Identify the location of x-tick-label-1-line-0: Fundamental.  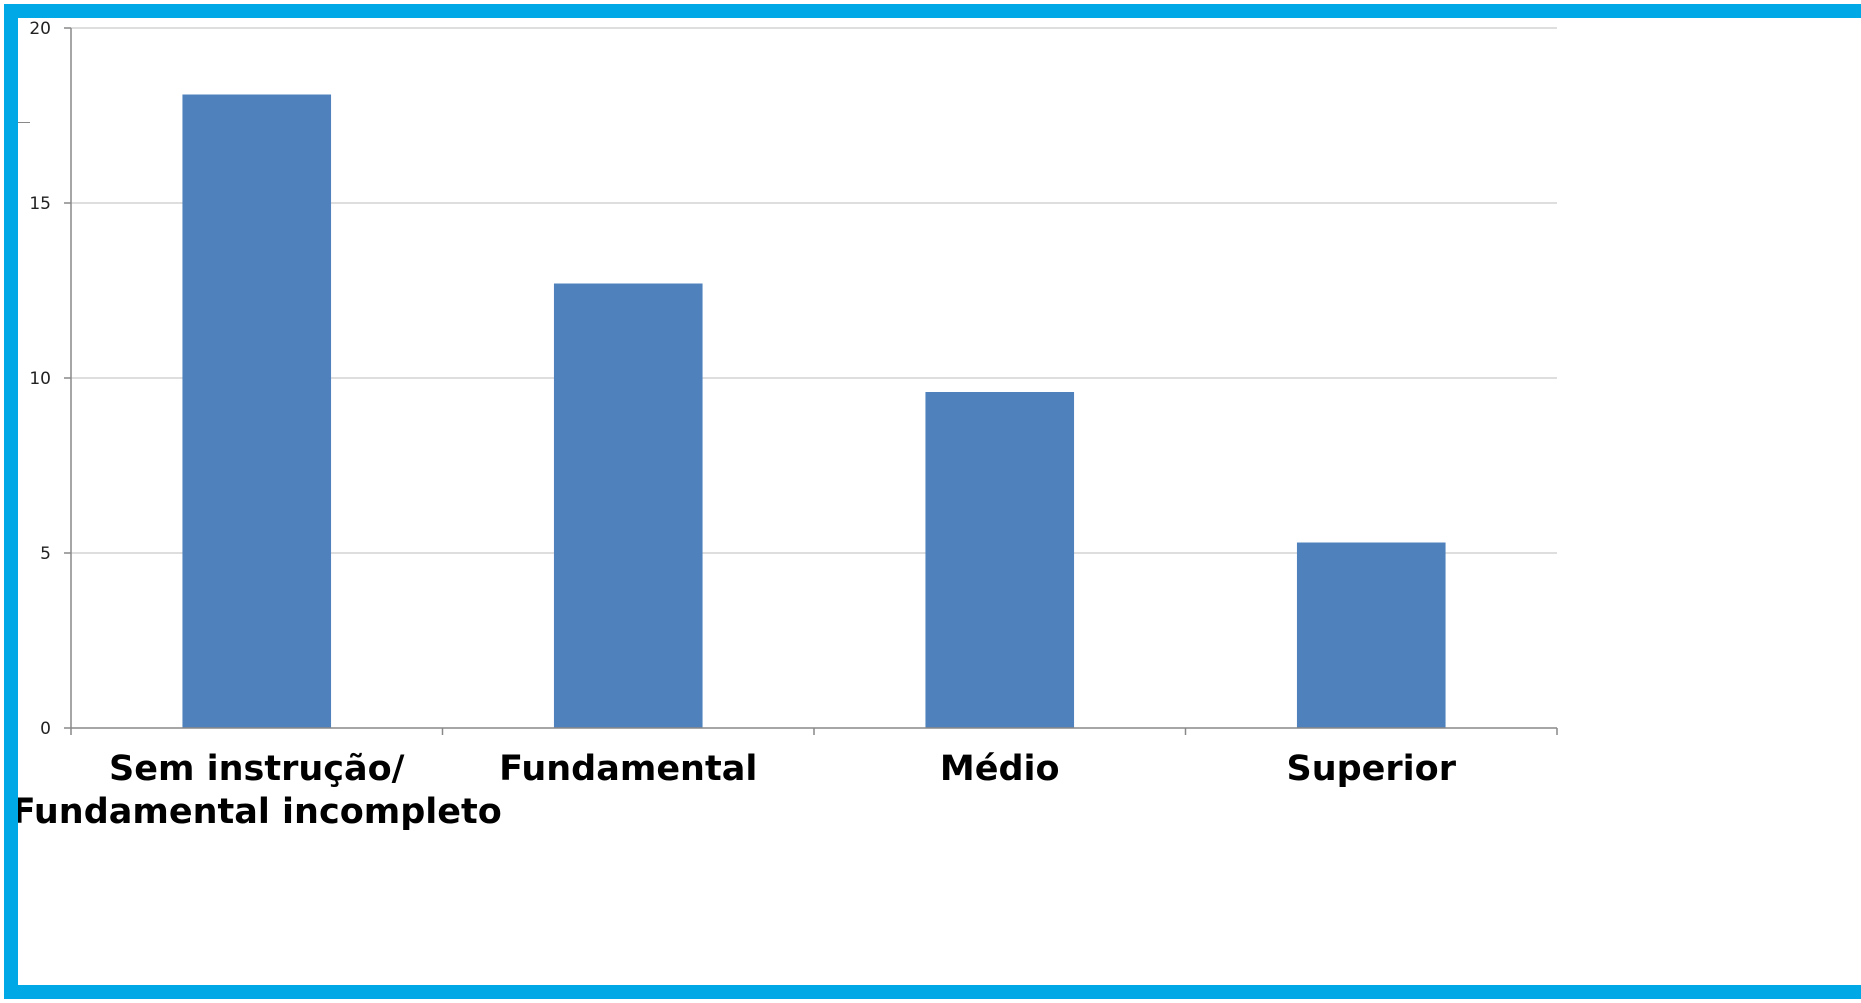
(628, 769).